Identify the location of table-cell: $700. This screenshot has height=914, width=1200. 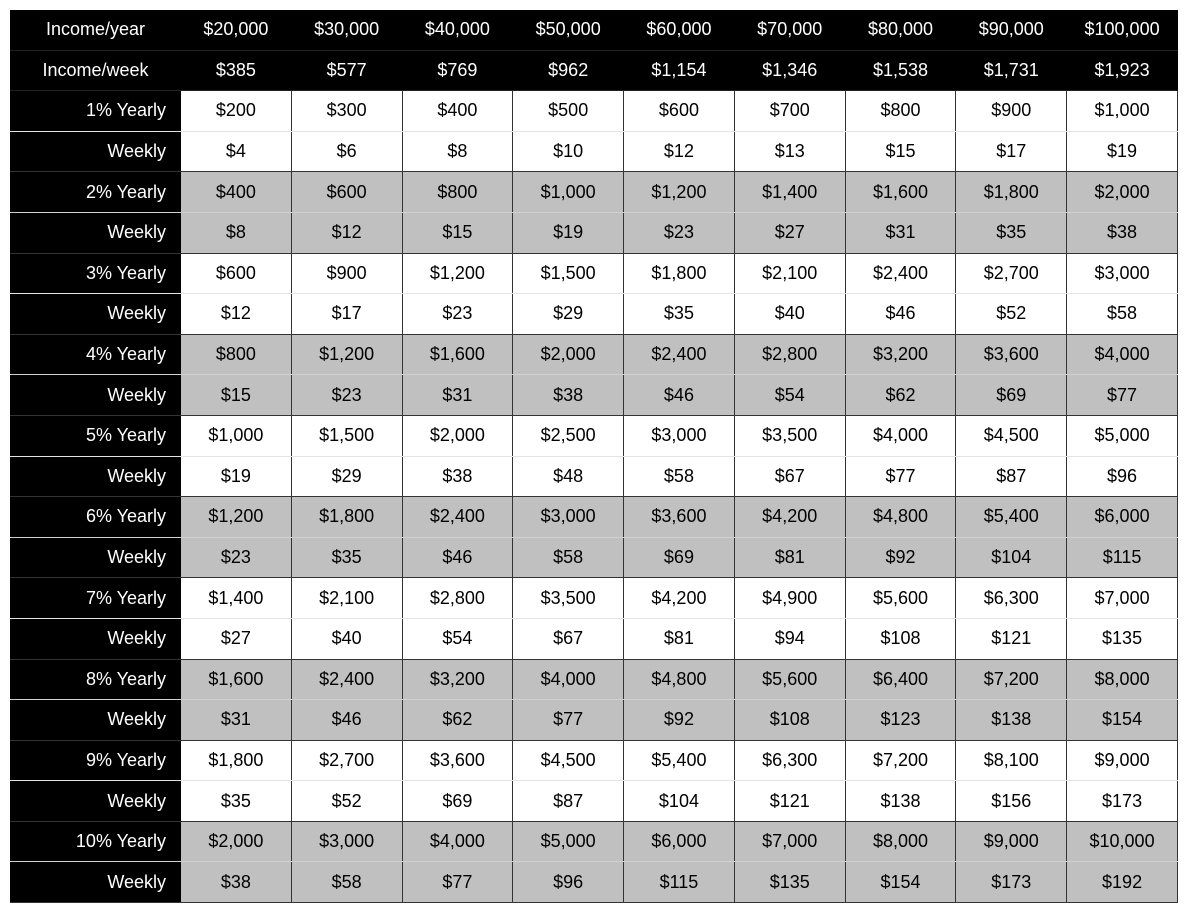
(789, 111).